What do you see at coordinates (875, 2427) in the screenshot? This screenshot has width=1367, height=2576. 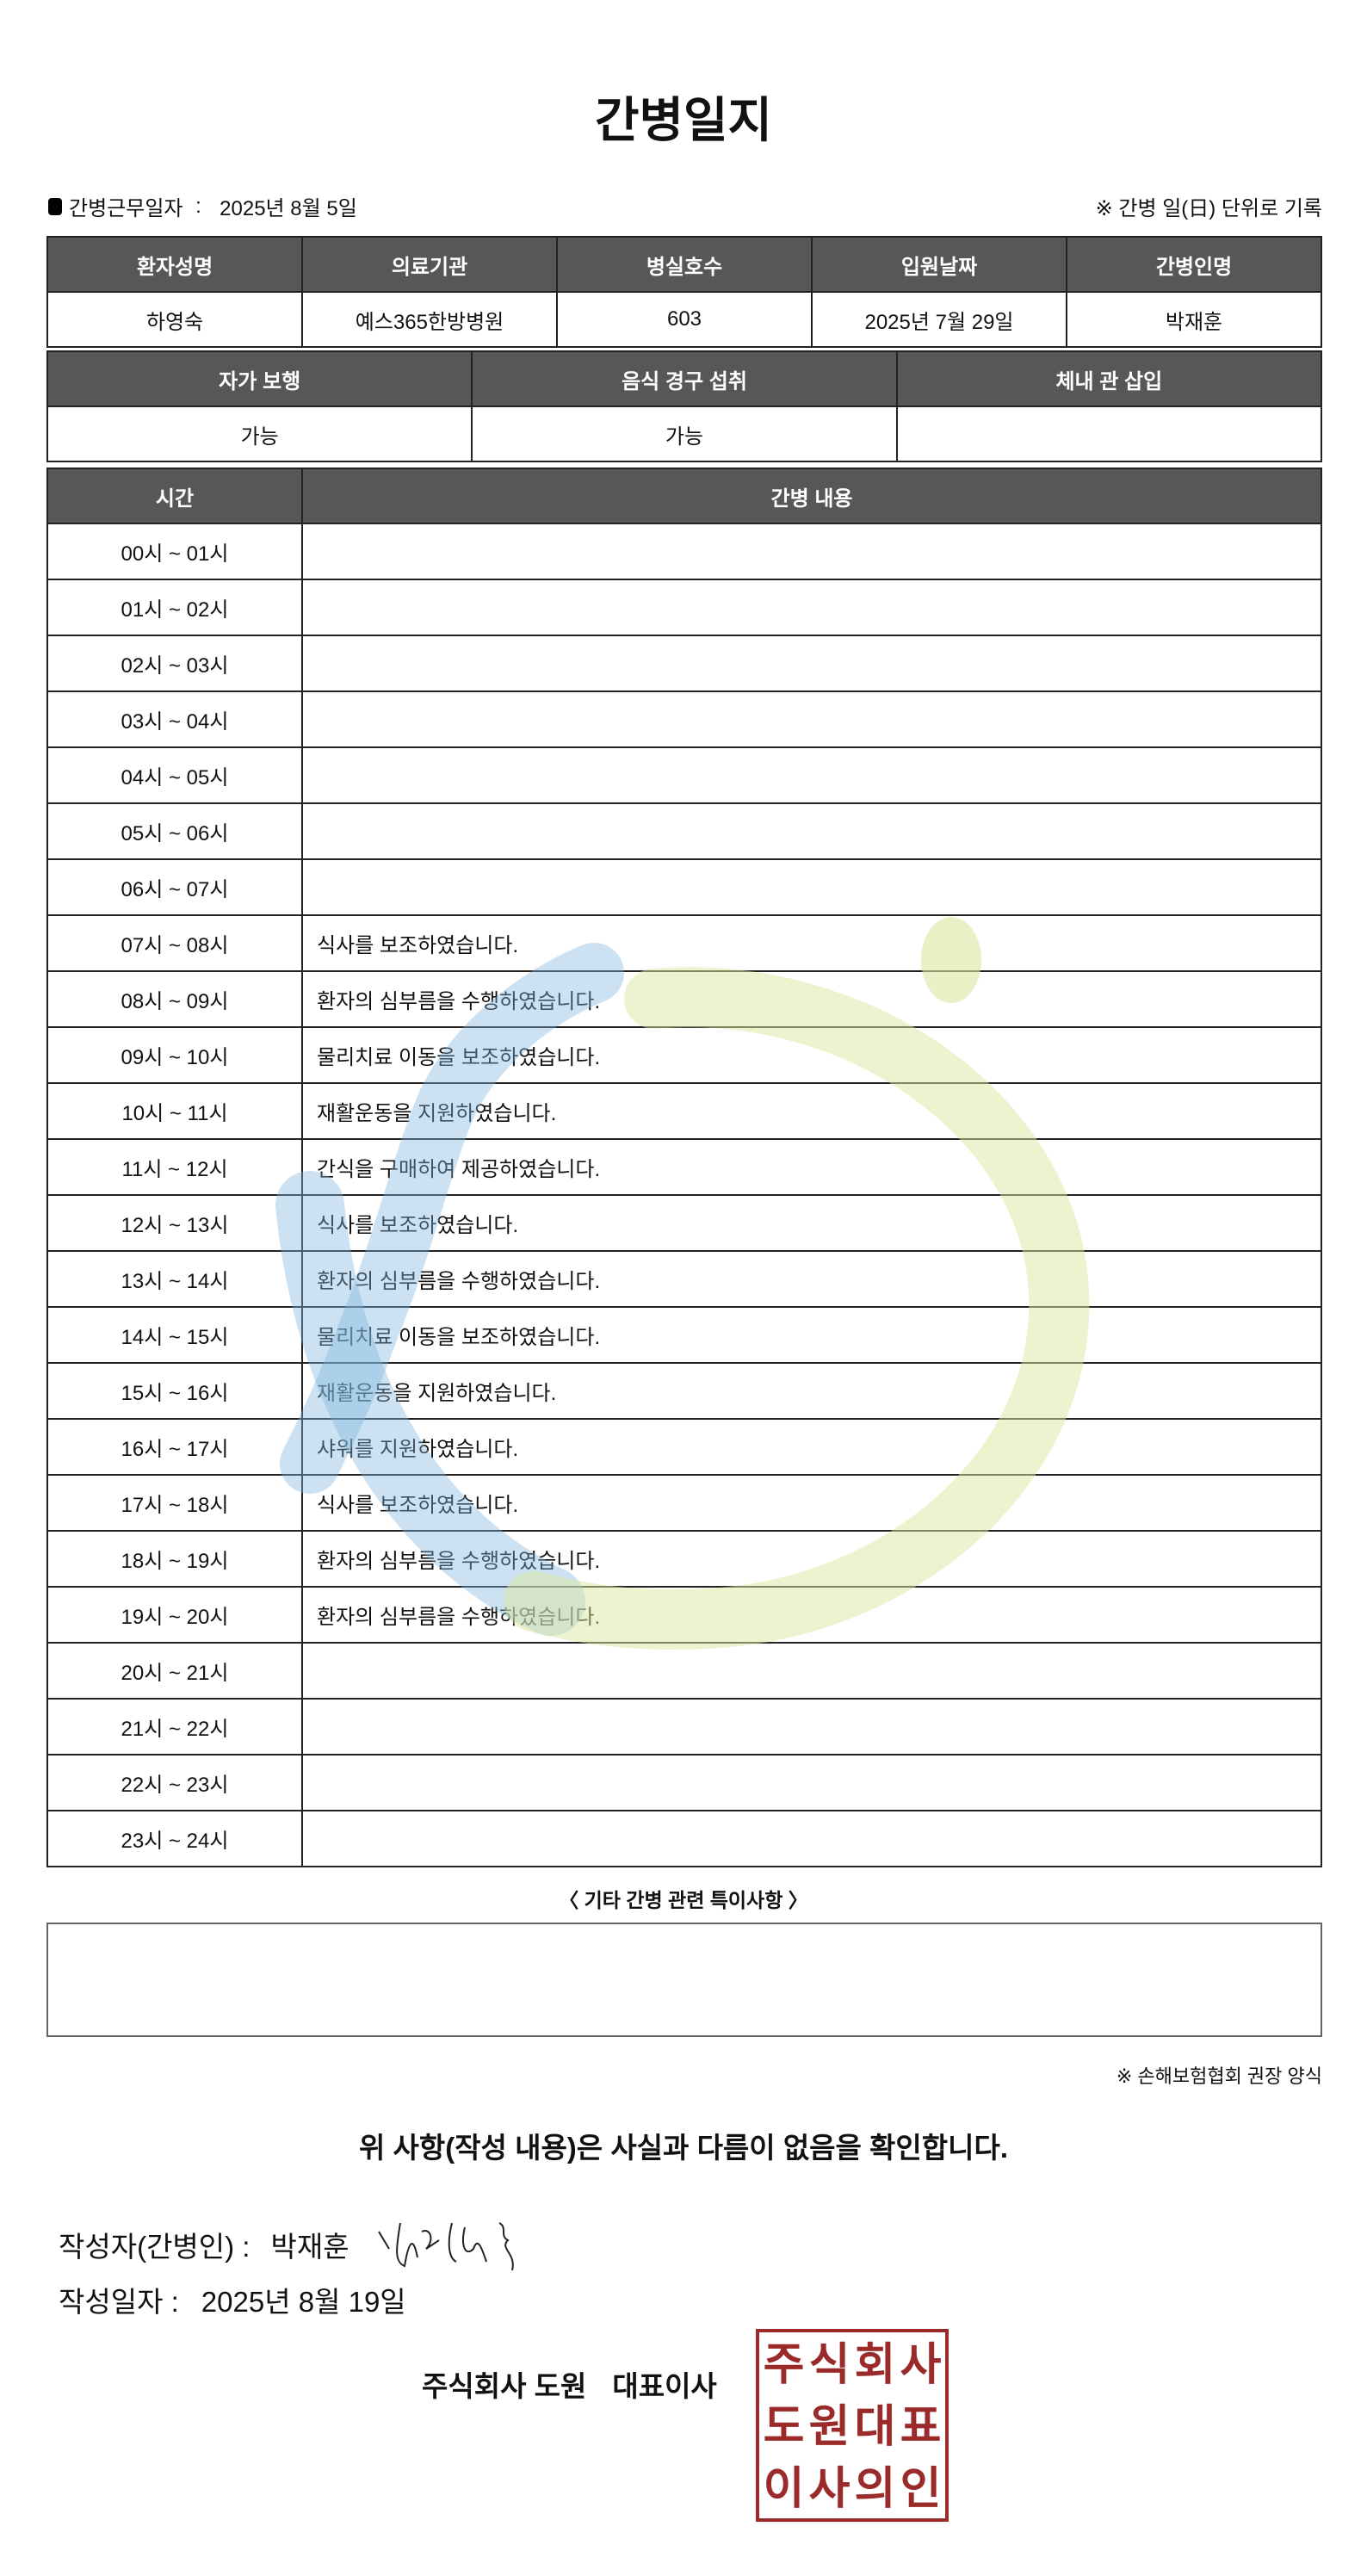 I see `seal-char: 대` at bounding box center [875, 2427].